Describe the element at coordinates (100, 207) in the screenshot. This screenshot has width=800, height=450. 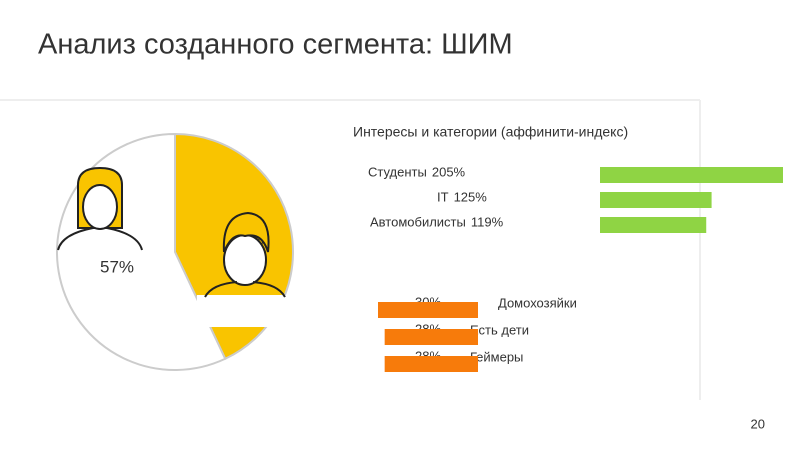
I see `woman-face` at that location.